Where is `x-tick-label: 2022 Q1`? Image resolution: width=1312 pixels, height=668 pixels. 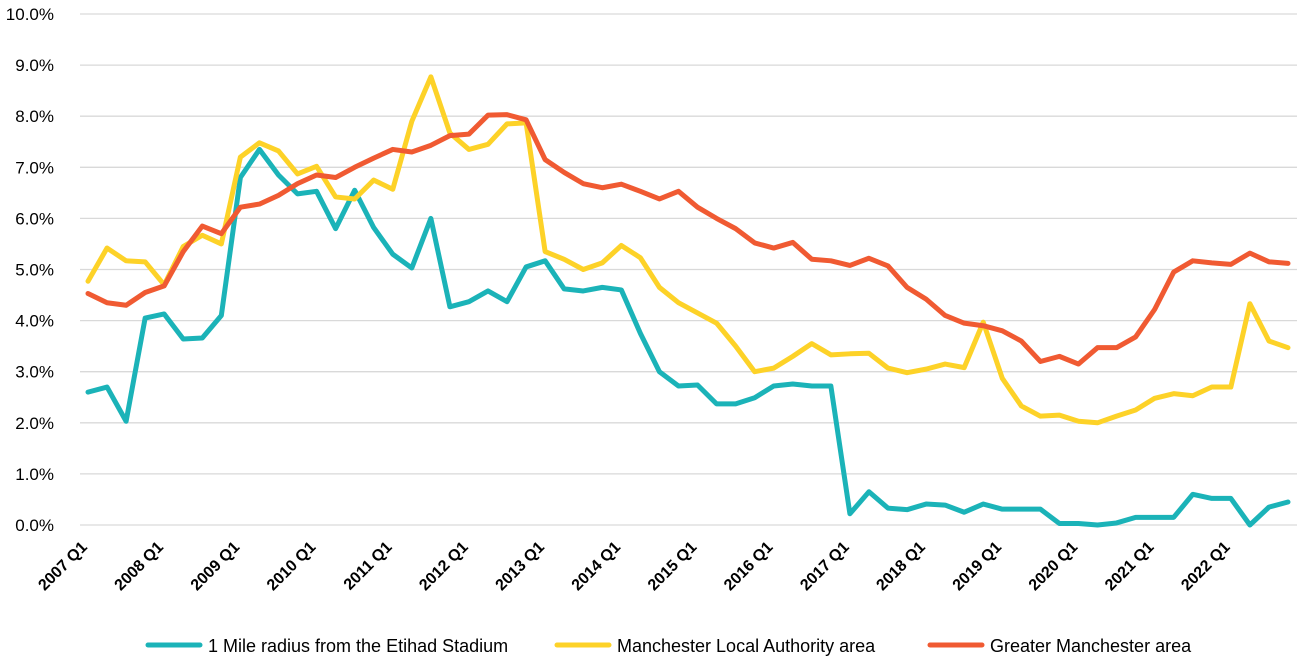 x-tick-label: 2022 Q1 is located at coordinates (1205, 566).